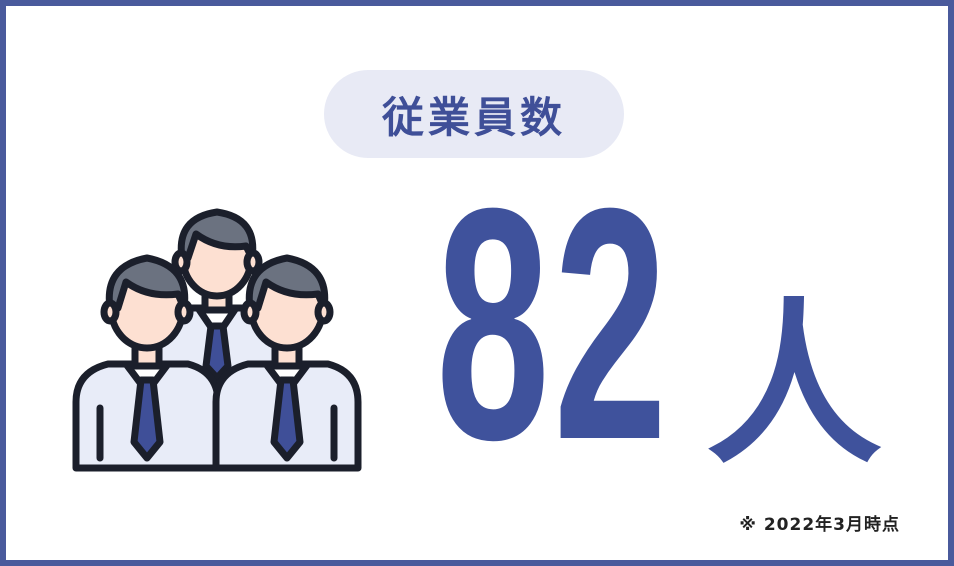 The height and width of the screenshot is (566, 954). Describe the element at coordinates (147, 363) in the screenshot. I see `person-left` at that location.